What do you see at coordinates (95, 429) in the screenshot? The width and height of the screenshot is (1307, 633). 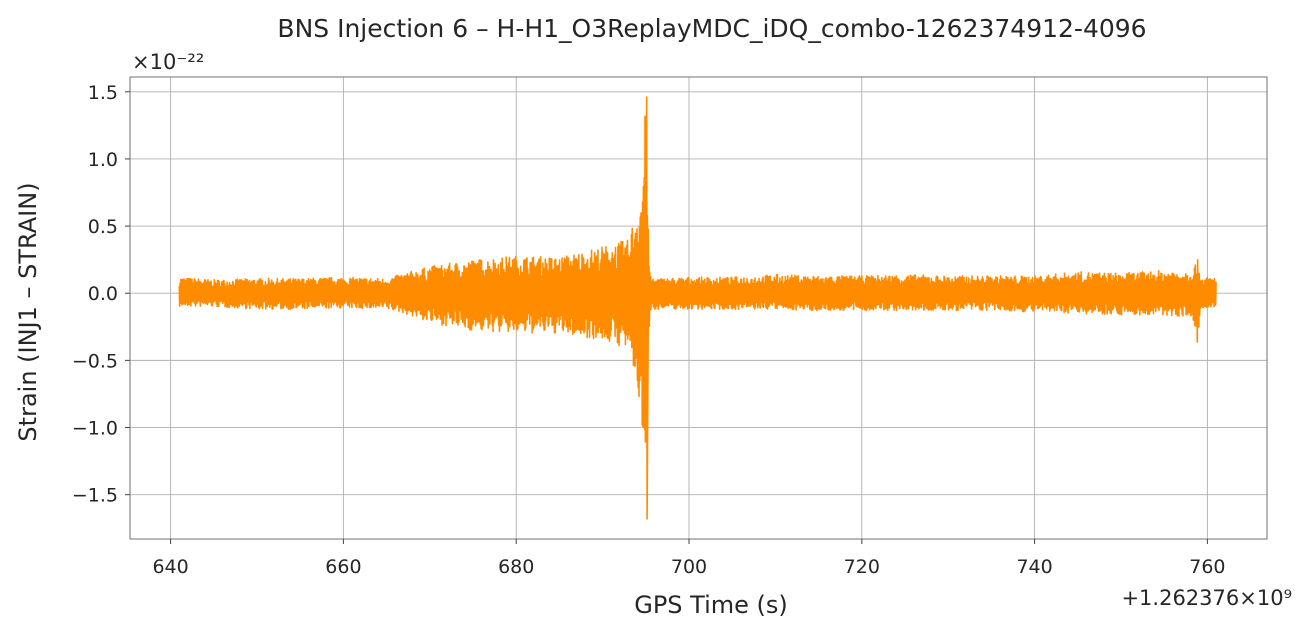 I see `y-tick-label: −1.0` at bounding box center [95, 429].